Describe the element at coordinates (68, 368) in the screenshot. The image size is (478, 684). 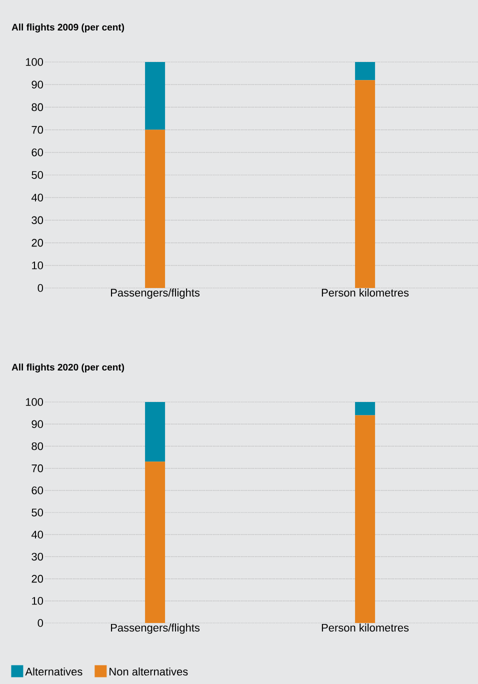
I see `chart-title: All flights 2020 (per cent)` at that location.